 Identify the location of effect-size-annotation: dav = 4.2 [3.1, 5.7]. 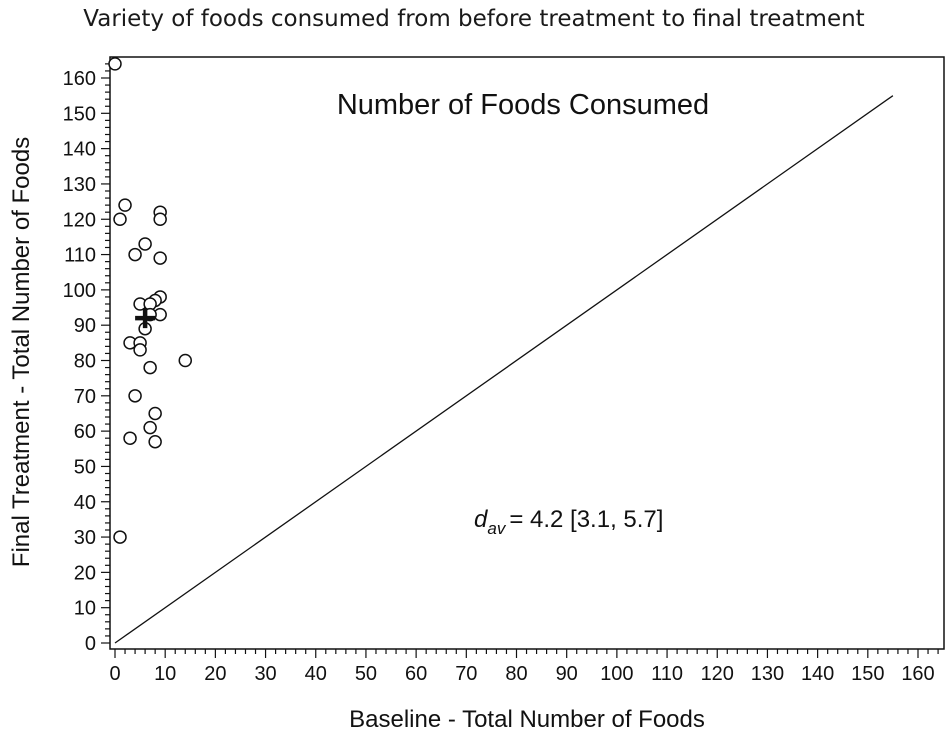
(568, 522).